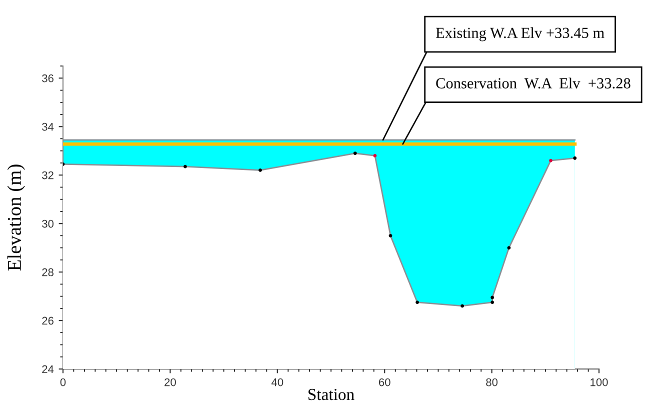 Image resolution: width=668 pixels, height=403 pixels. I want to click on x-axis-title: Station, so click(331, 394).